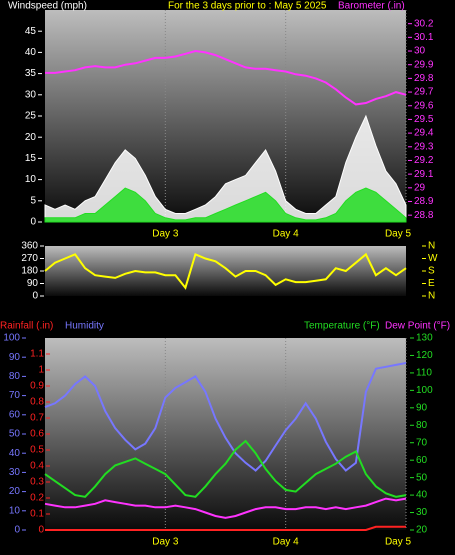  What do you see at coordinates (15, 395) in the screenshot?
I see `y-tick-label: 70` at bounding box center [15, 395].